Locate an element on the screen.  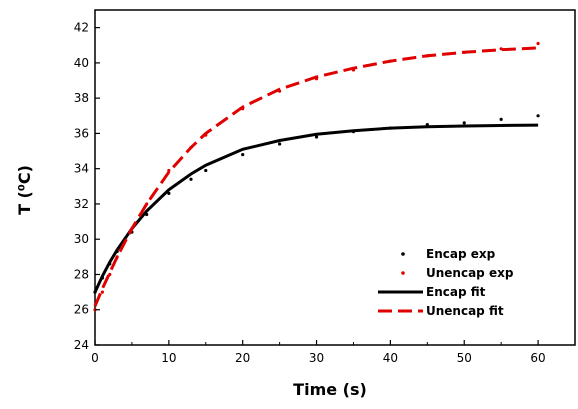
y-tick-label: 24 is located at coordinates (81, 345).